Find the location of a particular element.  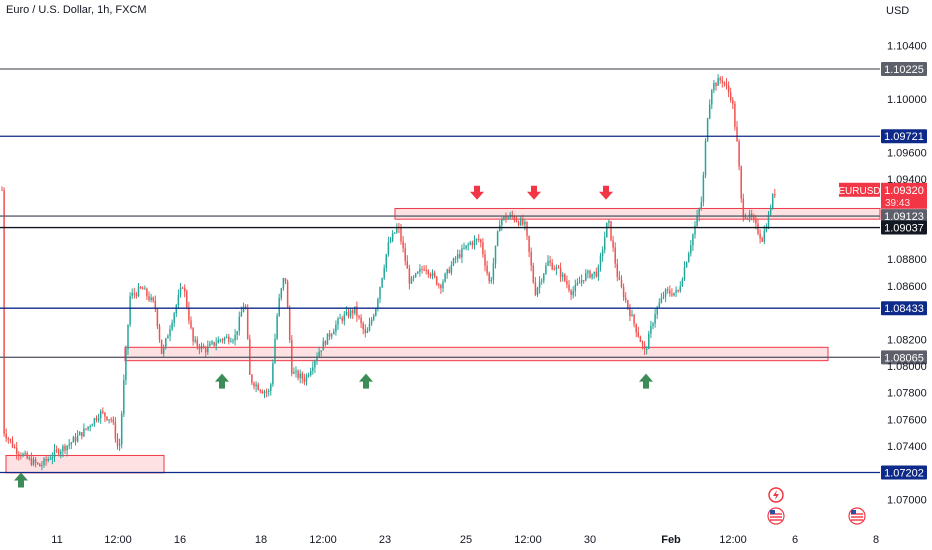

level-price-tag is located at coordinates (904, 68).